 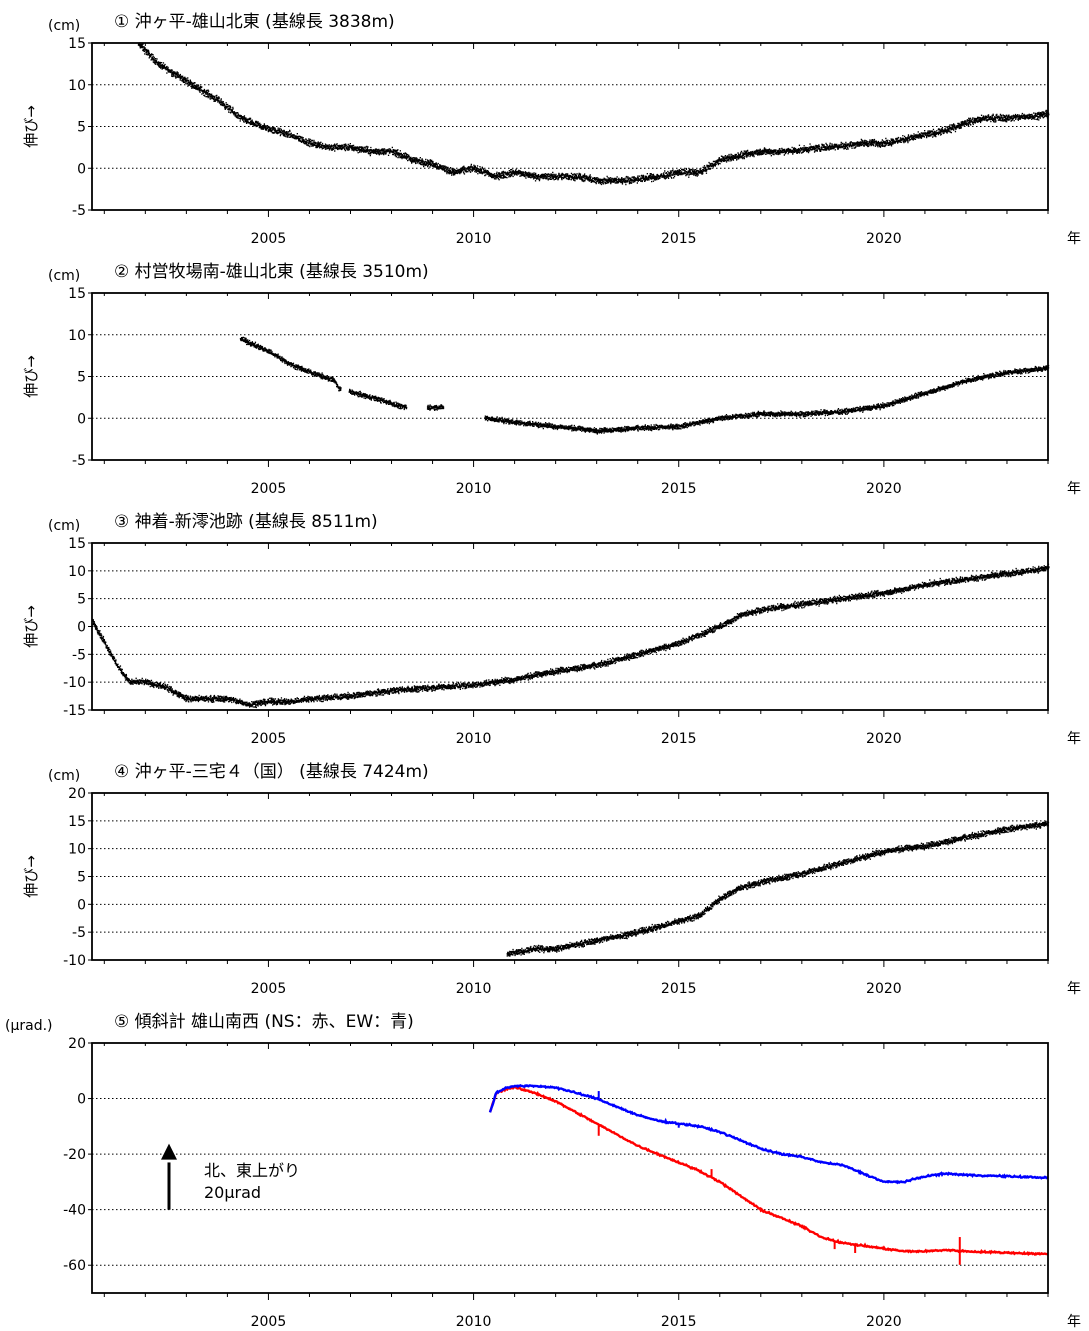 I want to click on chart-title: ① 沖ヶ平-雄山北東 (基線長 3838m), so click(x=254, y=22).